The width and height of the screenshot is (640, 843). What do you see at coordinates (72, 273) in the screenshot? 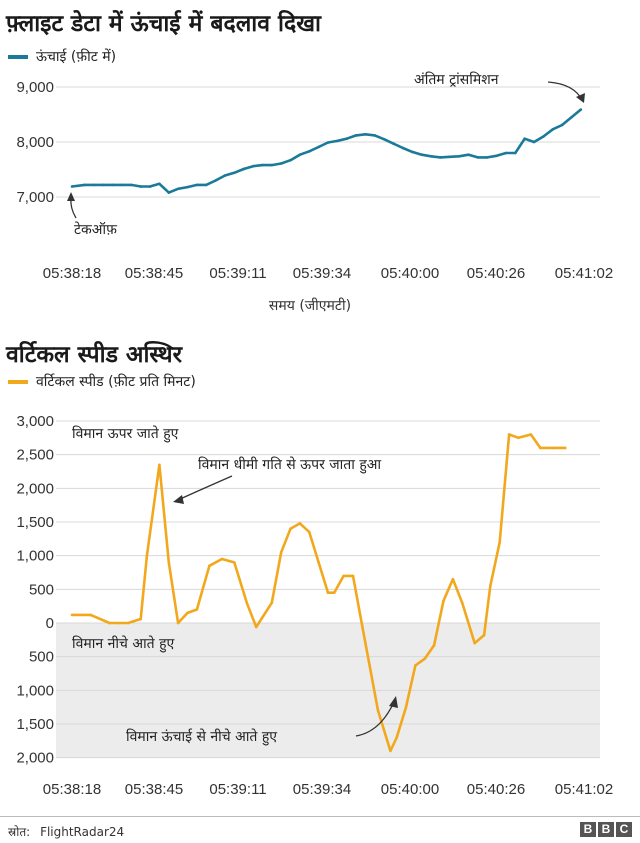
I see `x-tick-label: 05:38:18` at bounding box center [72, 273].